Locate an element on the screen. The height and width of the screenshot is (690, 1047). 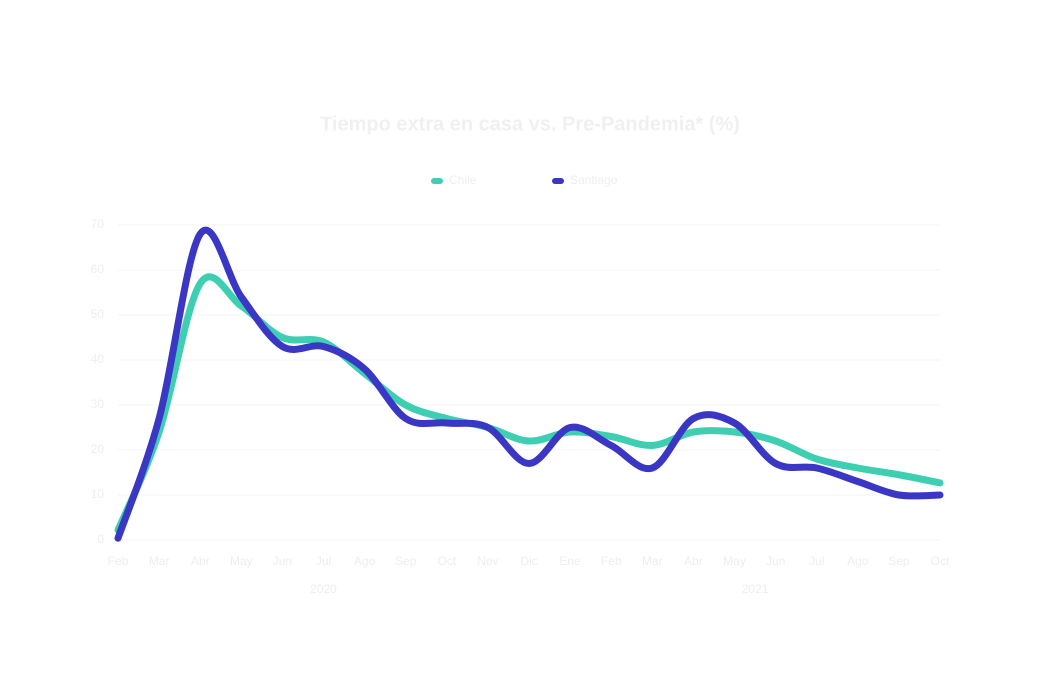
y-tick-label: 40 is located at coordinates (98, 359).